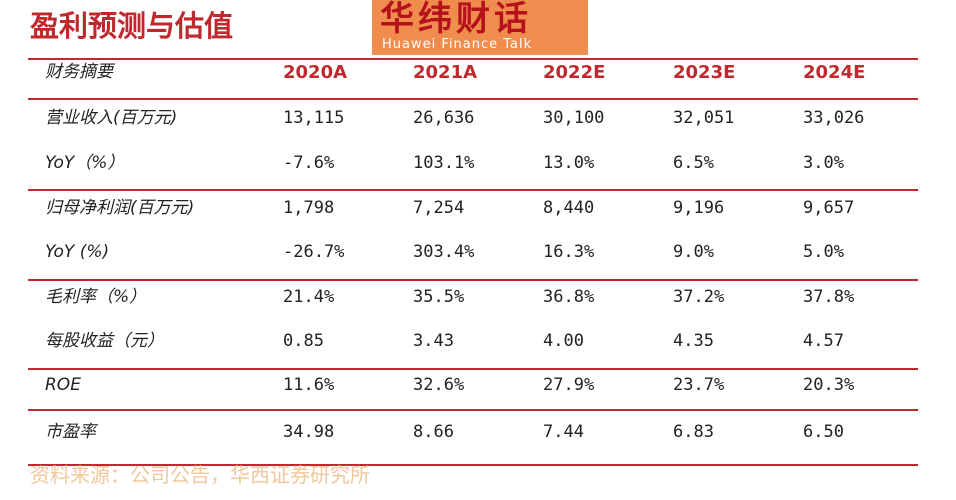 The image size is (956, 500). What do you see at coordinates (439, 208) in the screenshot?
I see `cell: 7,254` at bounding box center [439, 208].